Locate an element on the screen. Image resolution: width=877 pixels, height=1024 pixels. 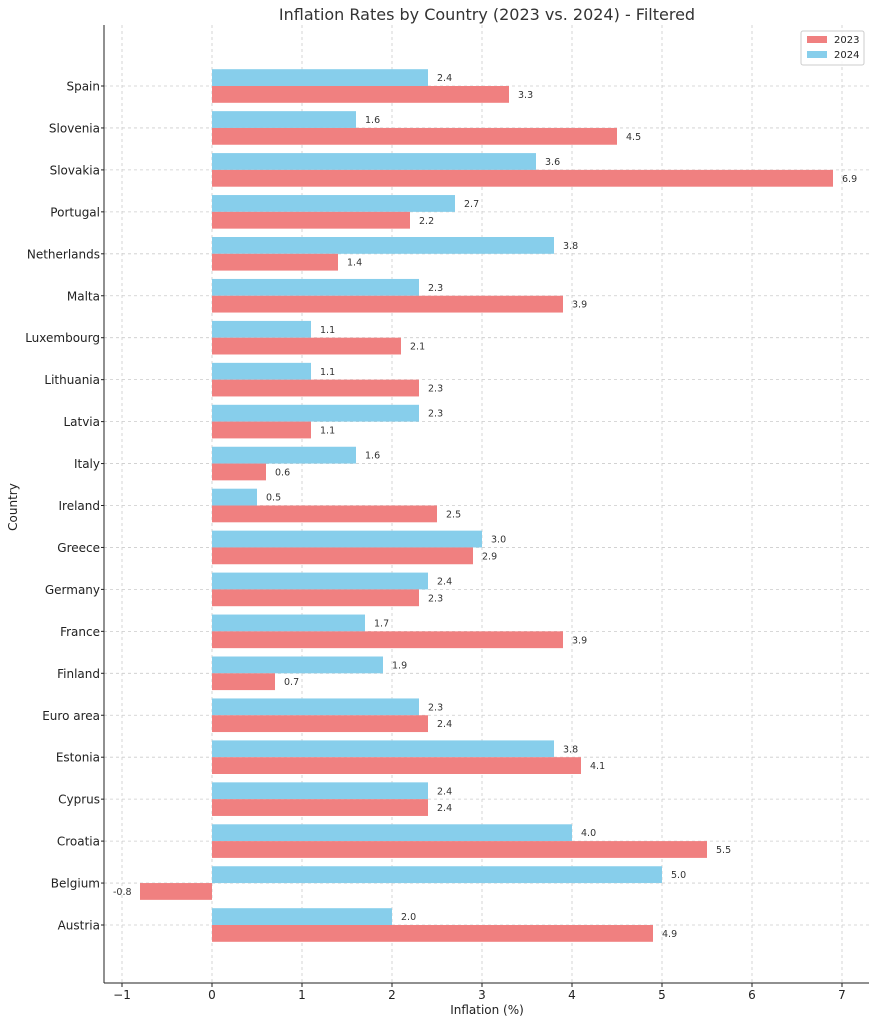
bar-2024-lithuania is located at coordinates (261, 371).